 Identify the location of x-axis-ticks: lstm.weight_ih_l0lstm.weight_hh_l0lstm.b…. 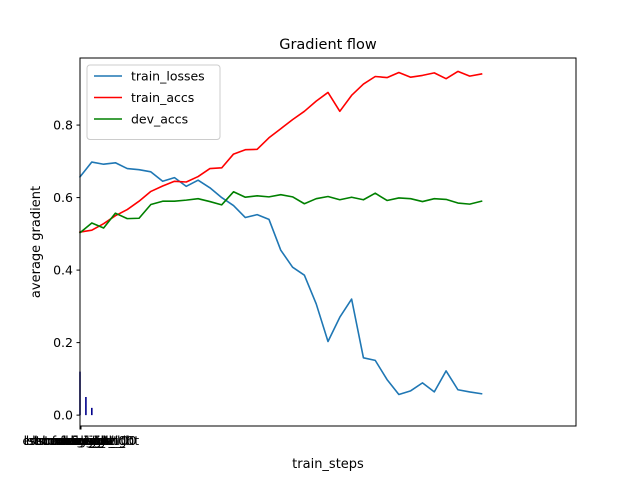
(80, 437).